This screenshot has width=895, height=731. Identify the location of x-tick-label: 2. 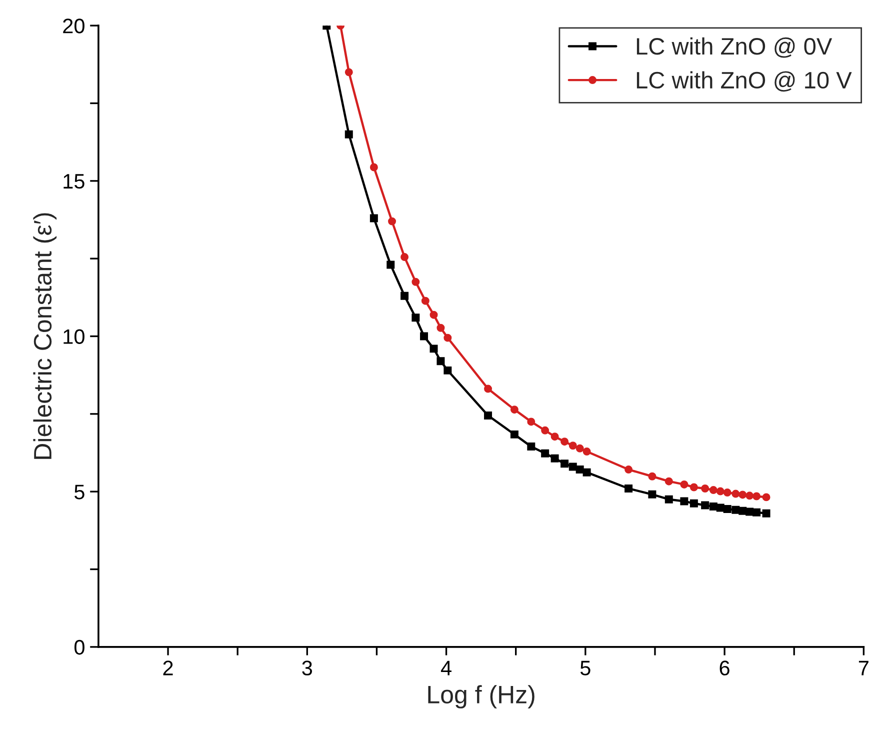
(168, 668).